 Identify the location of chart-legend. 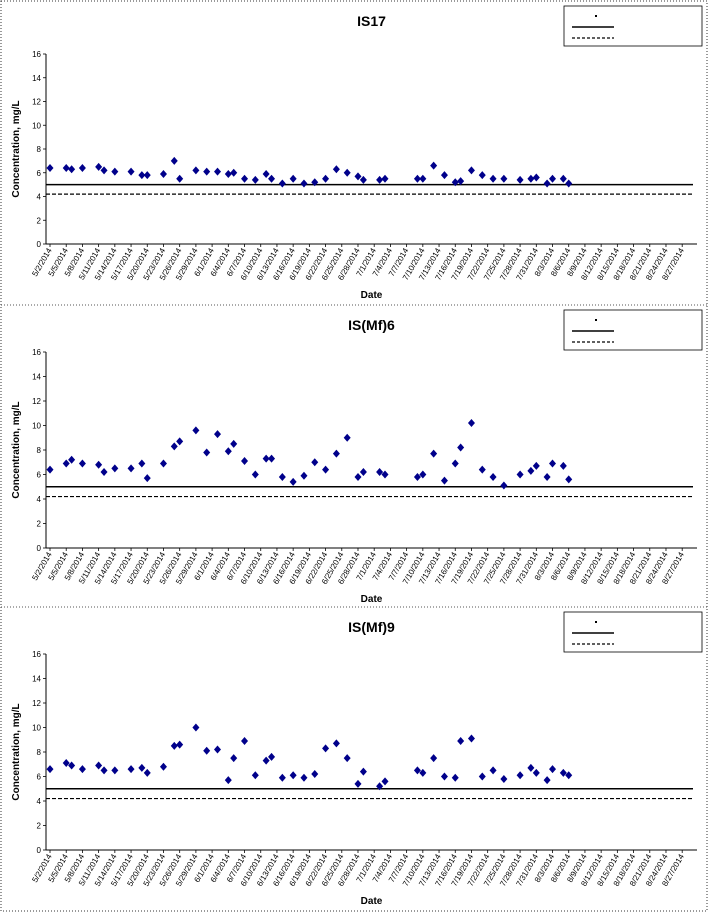
(633, 632).